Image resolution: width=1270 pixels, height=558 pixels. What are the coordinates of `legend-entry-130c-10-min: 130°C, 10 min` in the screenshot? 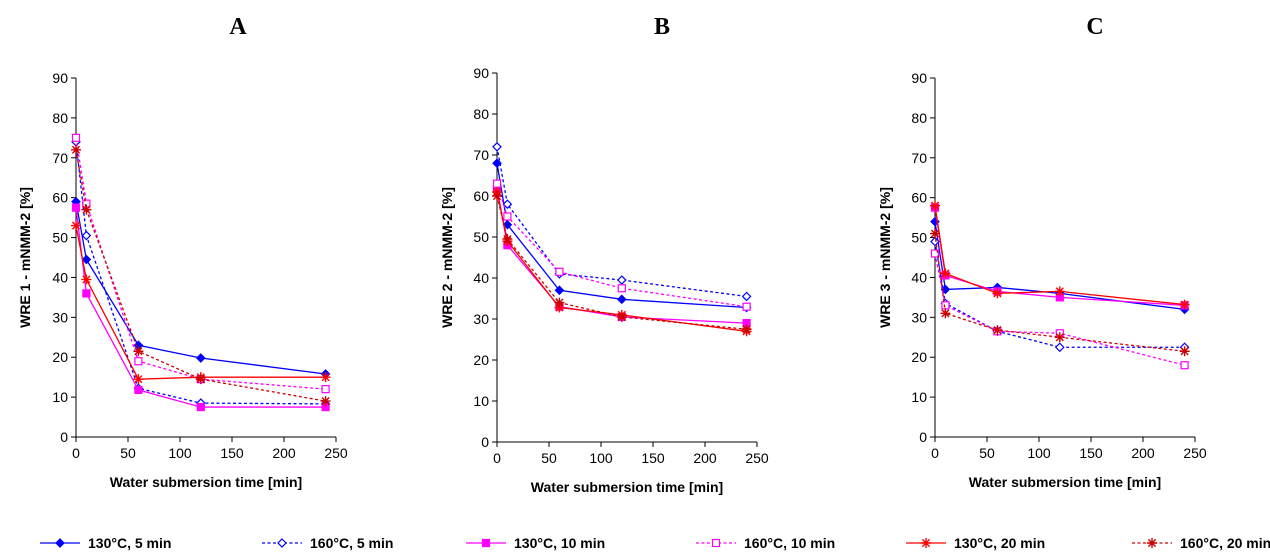 It's located at (535, 543).